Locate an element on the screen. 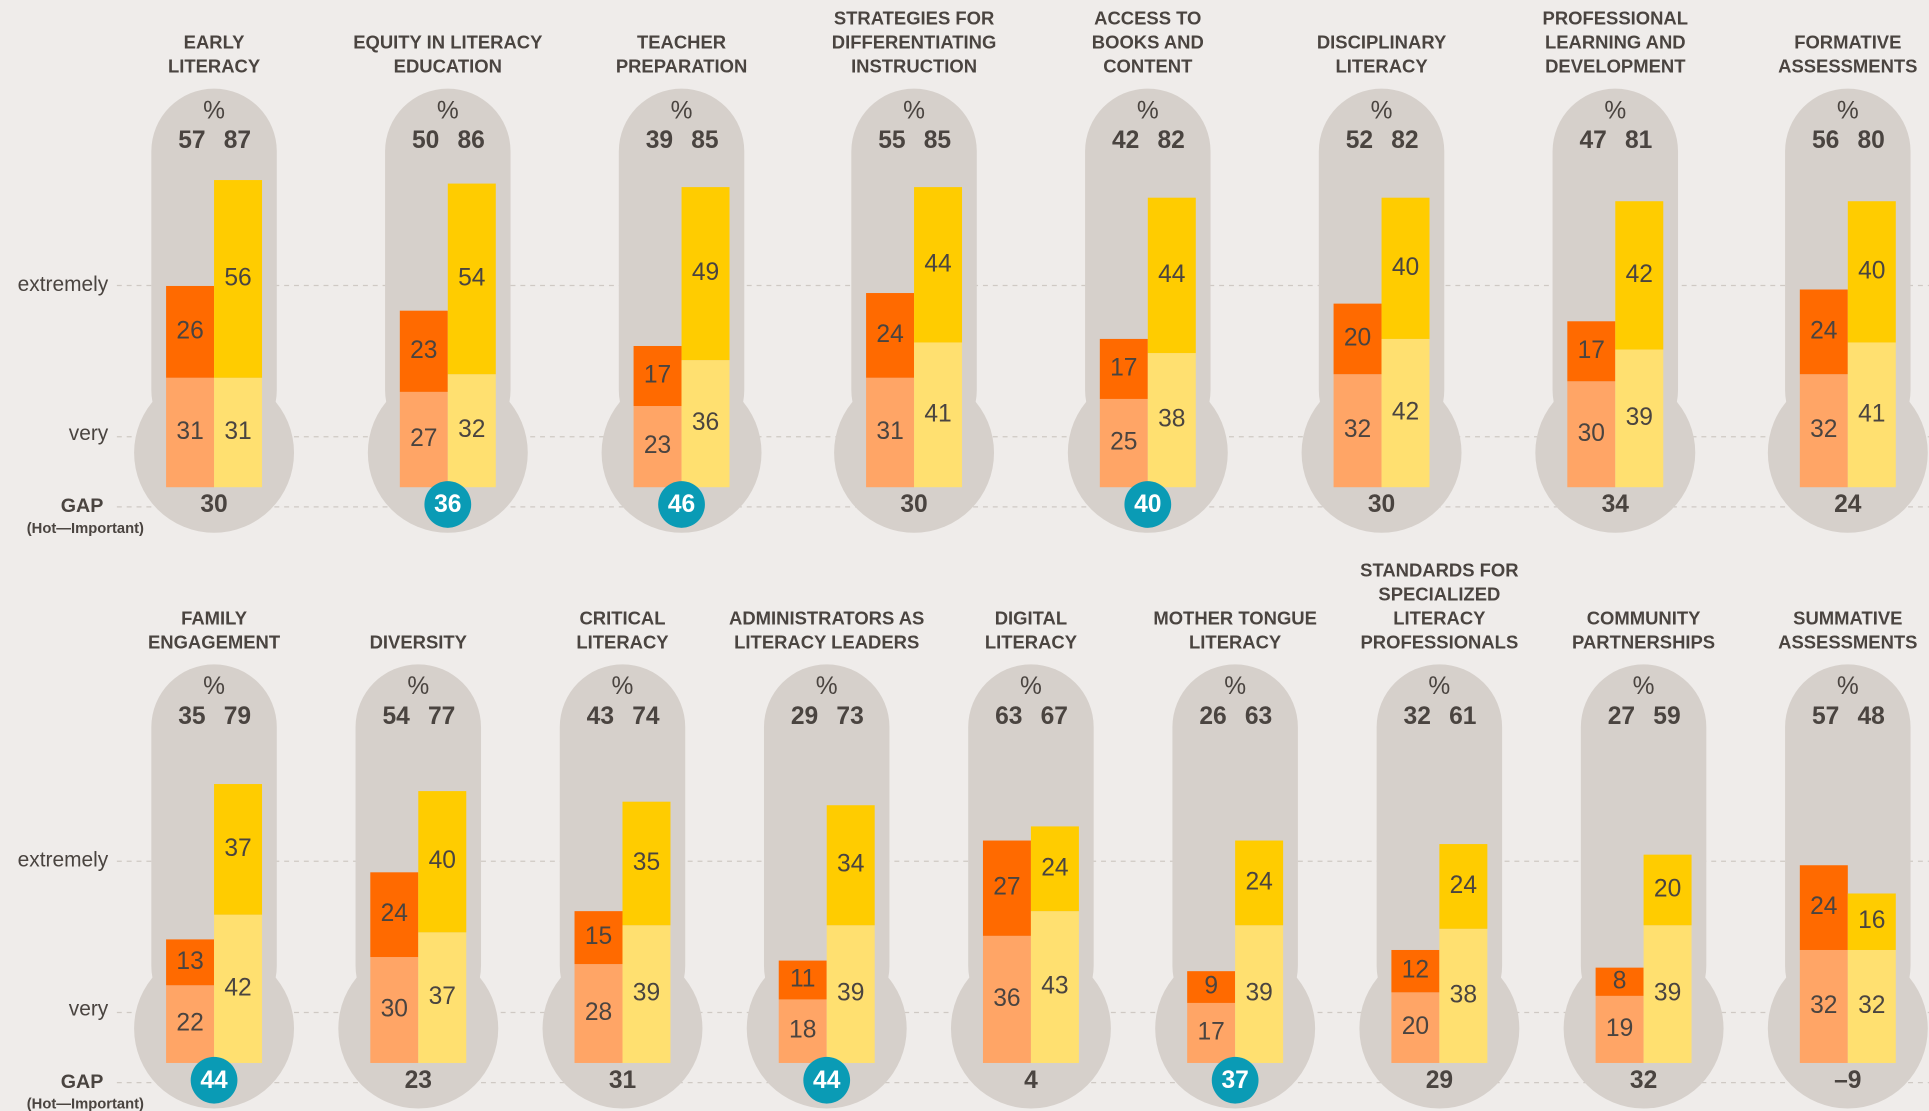  panel-title: ENGAGEMENT is located at coordinates (214, 641).